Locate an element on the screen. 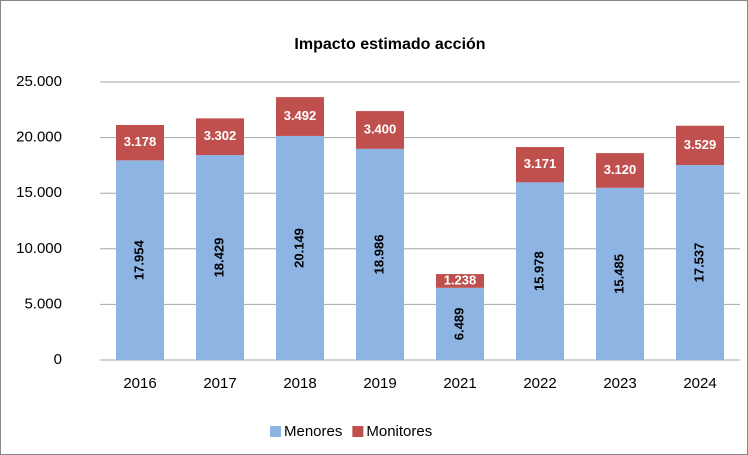  y-tick-label: 25.000 is located at coordinates (39, 81).